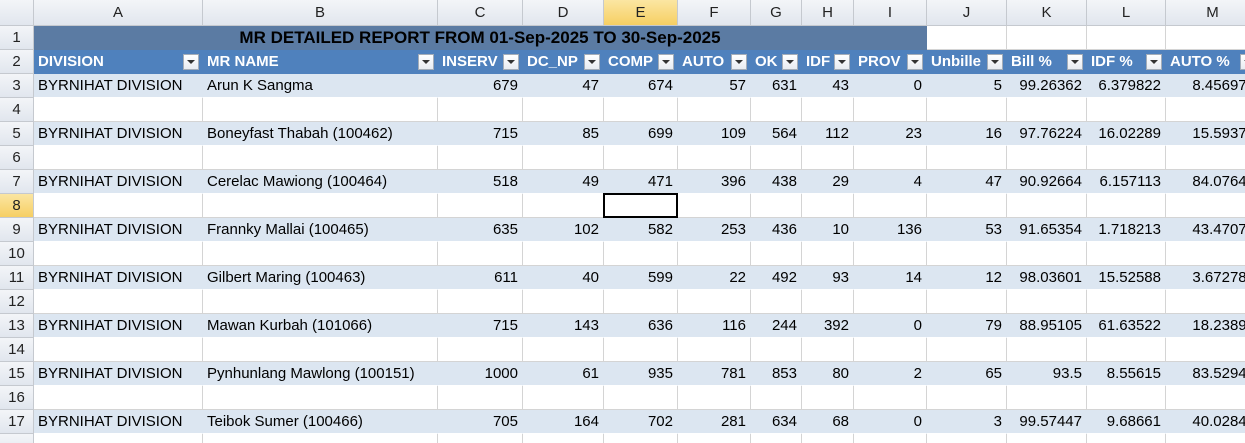 The height and width of the screenshot is (443, 1245). I want to click on cell: 85, so click(563, 134).